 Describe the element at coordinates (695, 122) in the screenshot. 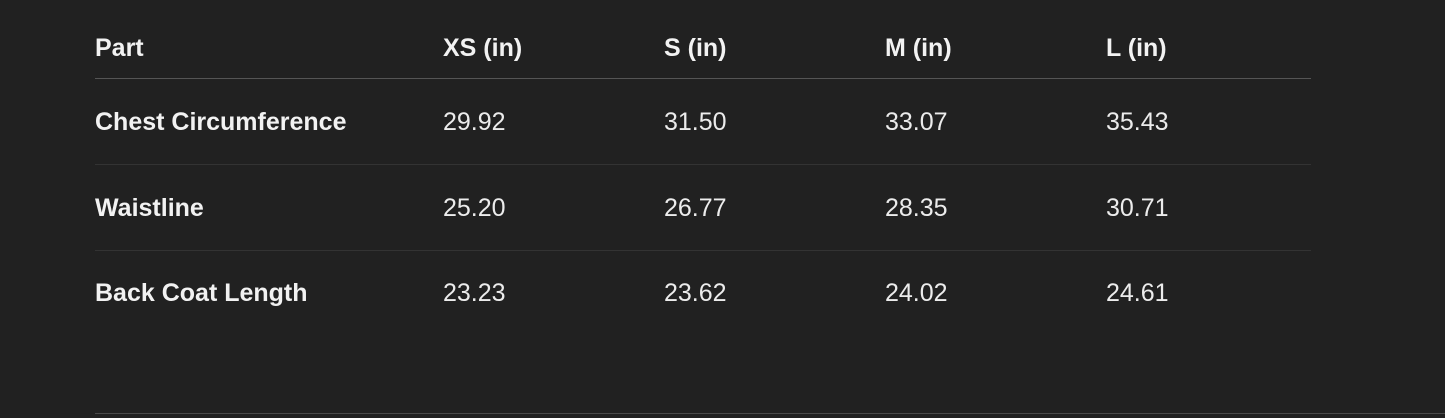

I see `table-cell: 31.50` at that location.